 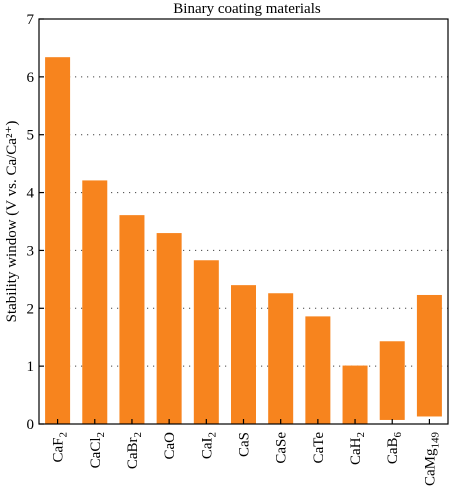 What do you see at coordinates (398, 435) in the screenshot?
I see `x-tick-label-subscript: 6` at bounding box center [398, 435].